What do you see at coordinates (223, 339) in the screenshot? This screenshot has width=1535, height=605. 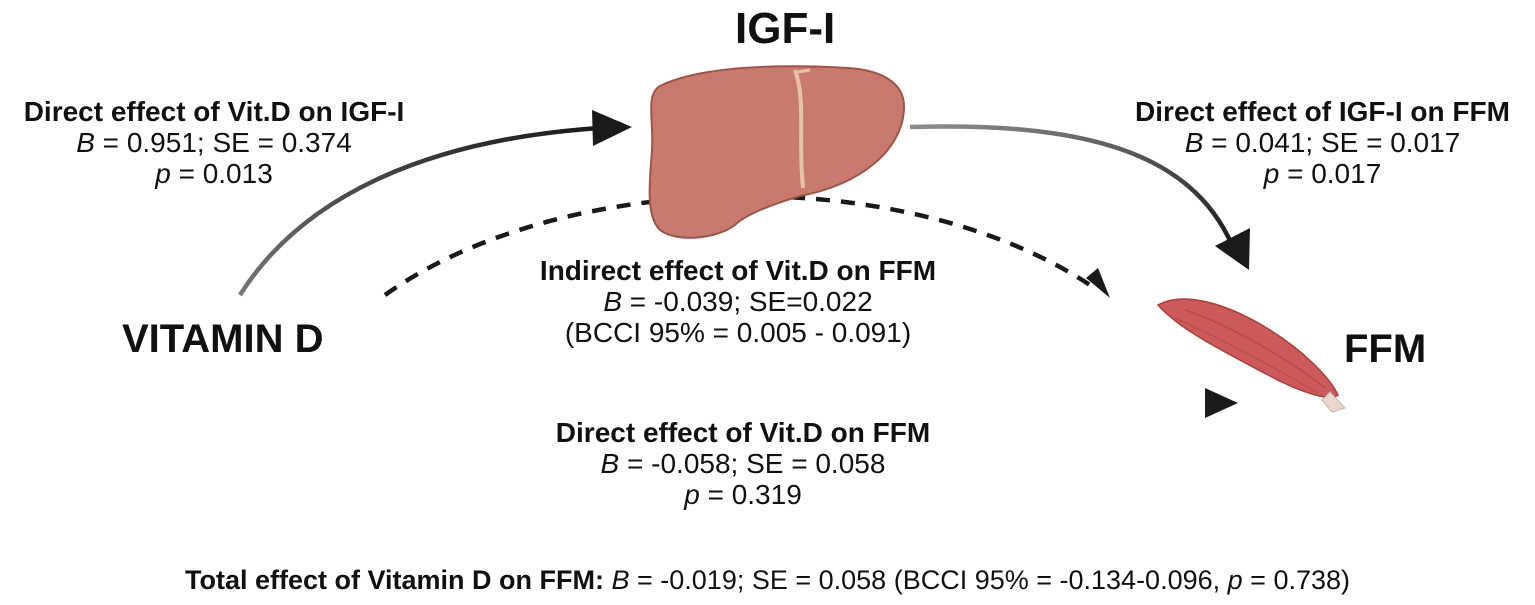 I see `node-vitamin-d-label: VITAMIN D` at bounding box center [223, 339].